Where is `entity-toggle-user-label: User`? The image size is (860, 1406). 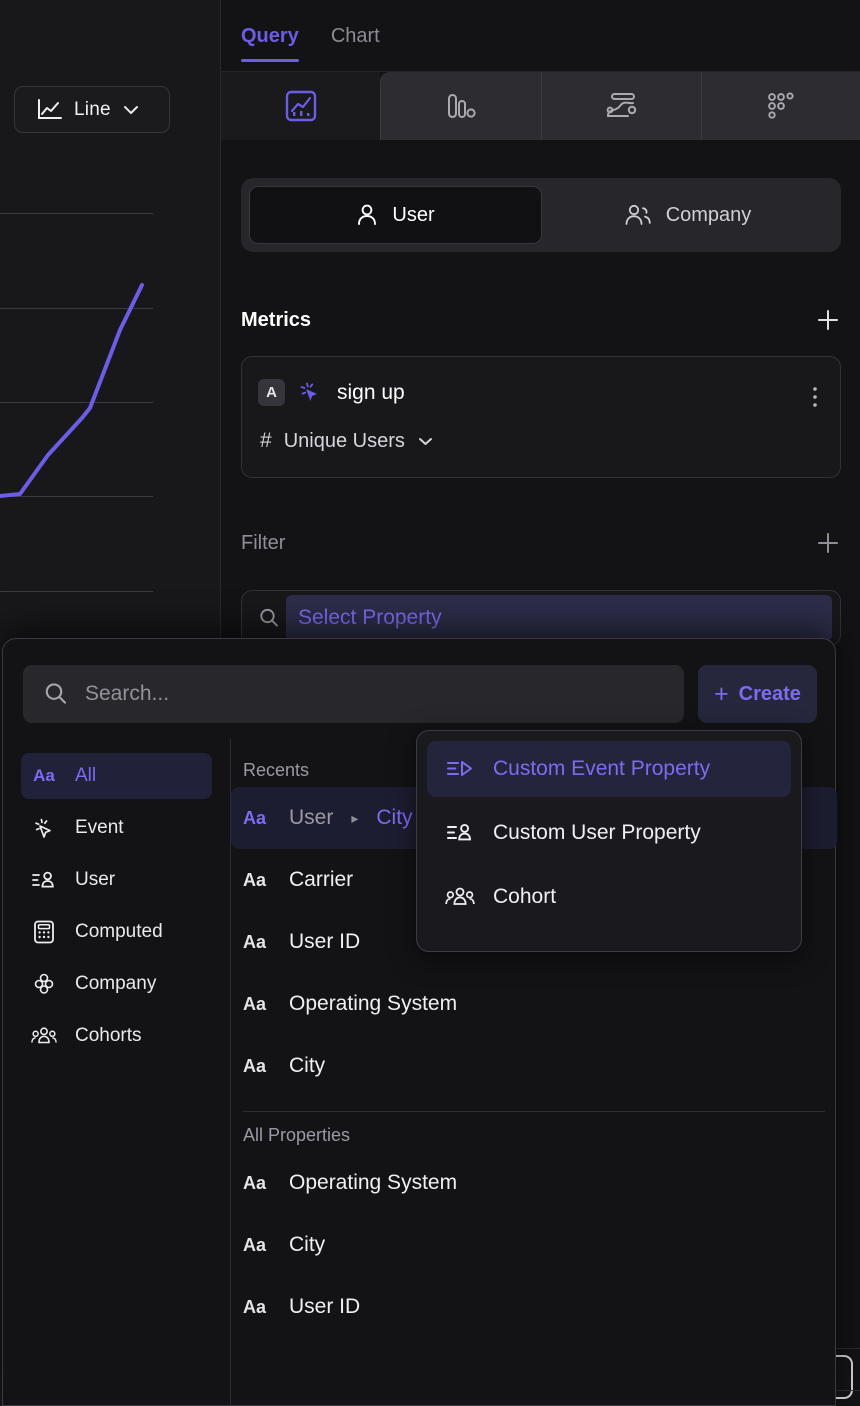 entity-toggle-user-label: User is located at coordinates (413, 214).